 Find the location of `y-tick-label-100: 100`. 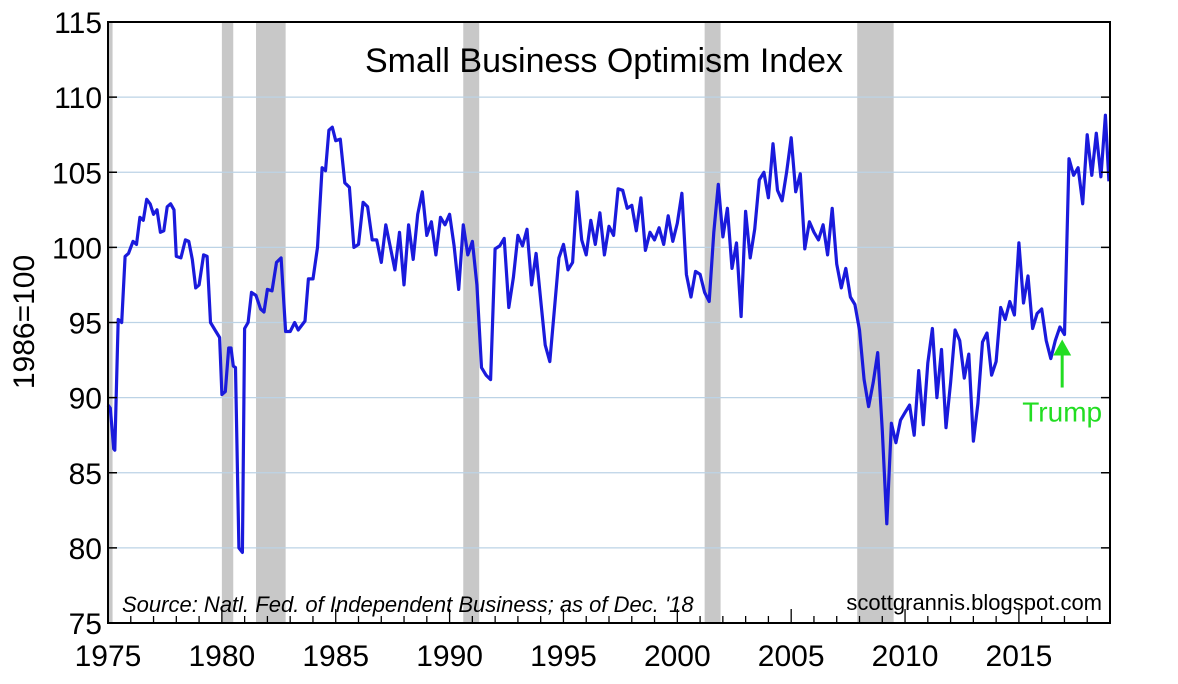

y-tick-label-100: 100 is located at coordinates (77, 248).